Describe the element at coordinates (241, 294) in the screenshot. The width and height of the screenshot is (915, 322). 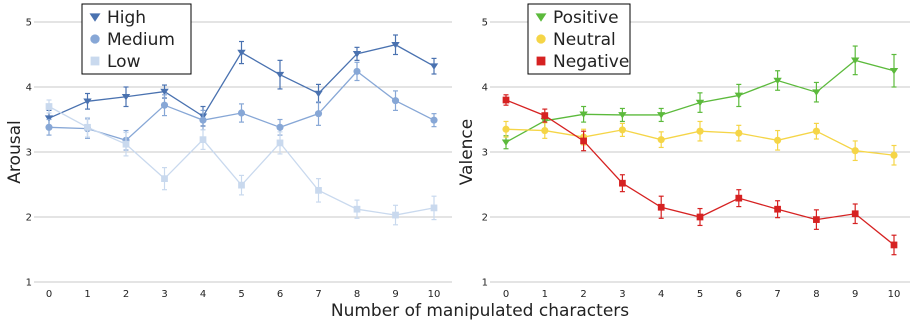
I see `arousal-x-tick-5: 5` at that location.